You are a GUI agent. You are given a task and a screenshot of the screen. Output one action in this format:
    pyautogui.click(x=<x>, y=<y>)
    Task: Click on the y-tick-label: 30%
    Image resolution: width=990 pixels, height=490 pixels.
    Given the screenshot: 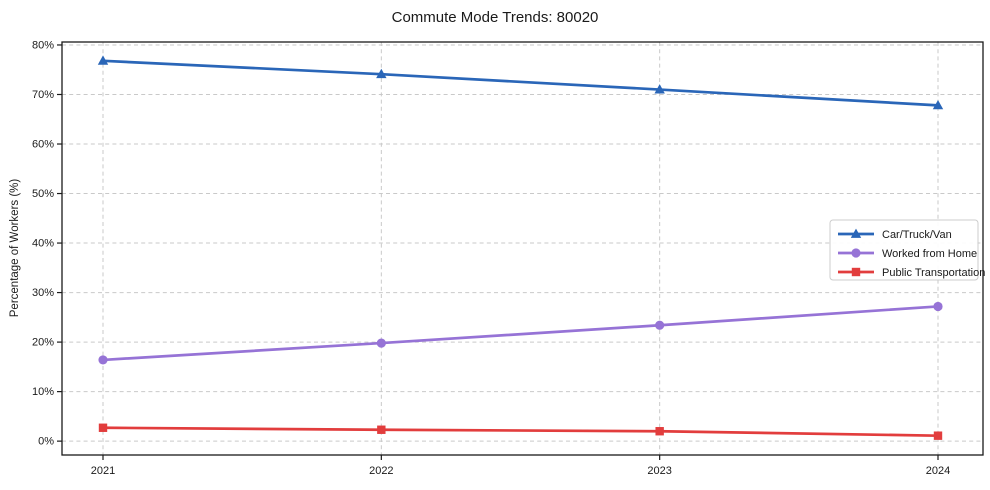 What is the action you would take?
    pyautogui.click(x=43, y=293)
    